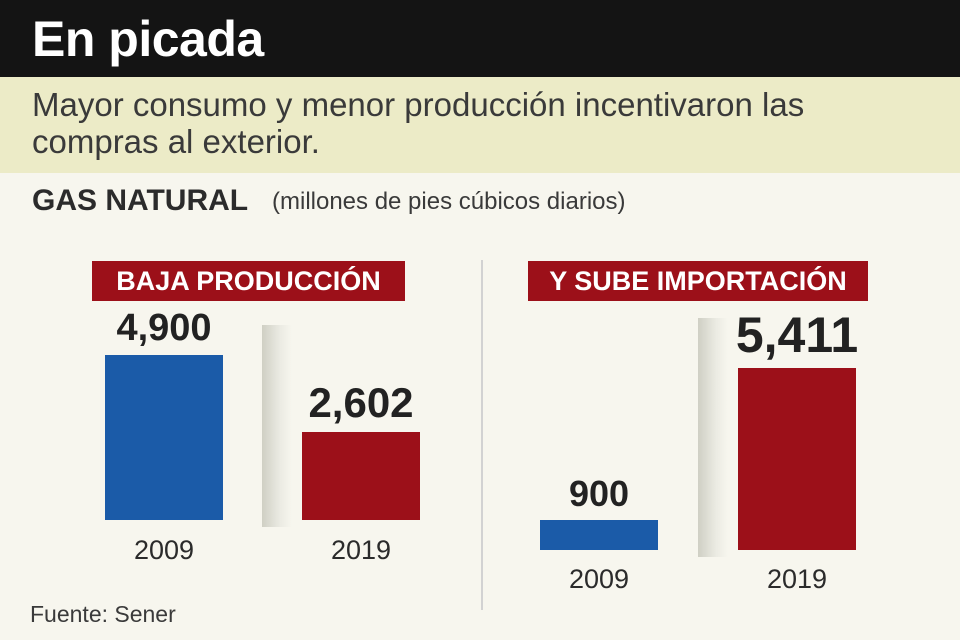 This screenshot has height=640, width=960. What do you see at coordinates (482, 435) in the screenshot?
I see `panel-divider` at bounding box center [482, 435].